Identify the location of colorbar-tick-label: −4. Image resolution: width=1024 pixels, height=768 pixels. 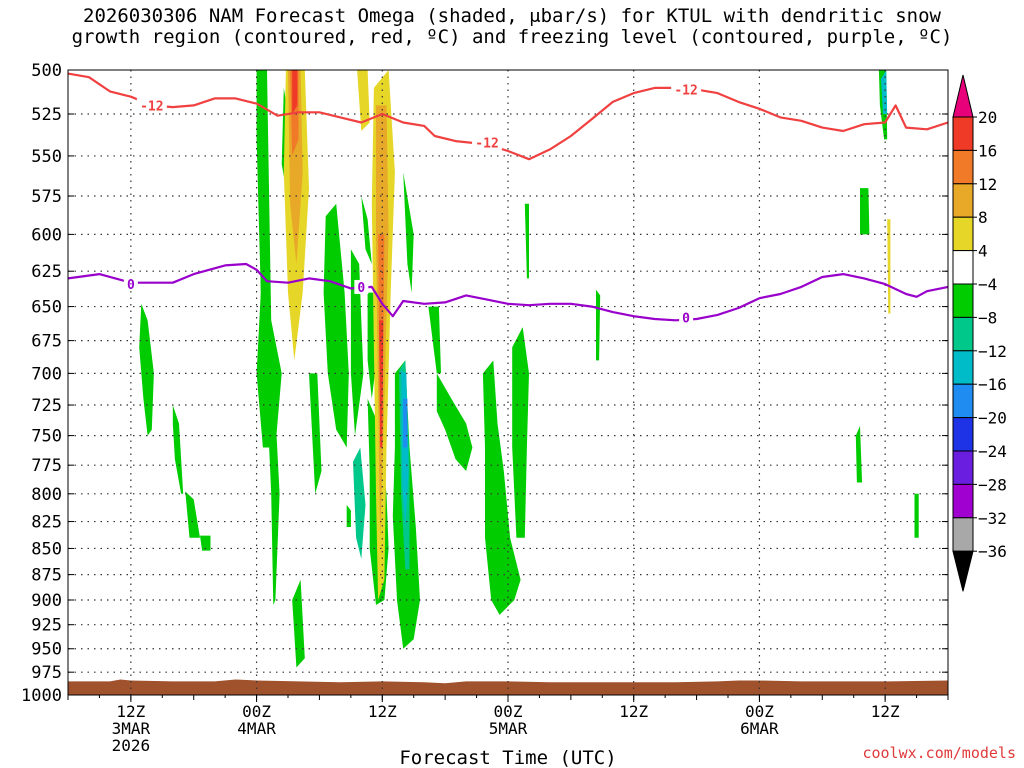
(987, 284).